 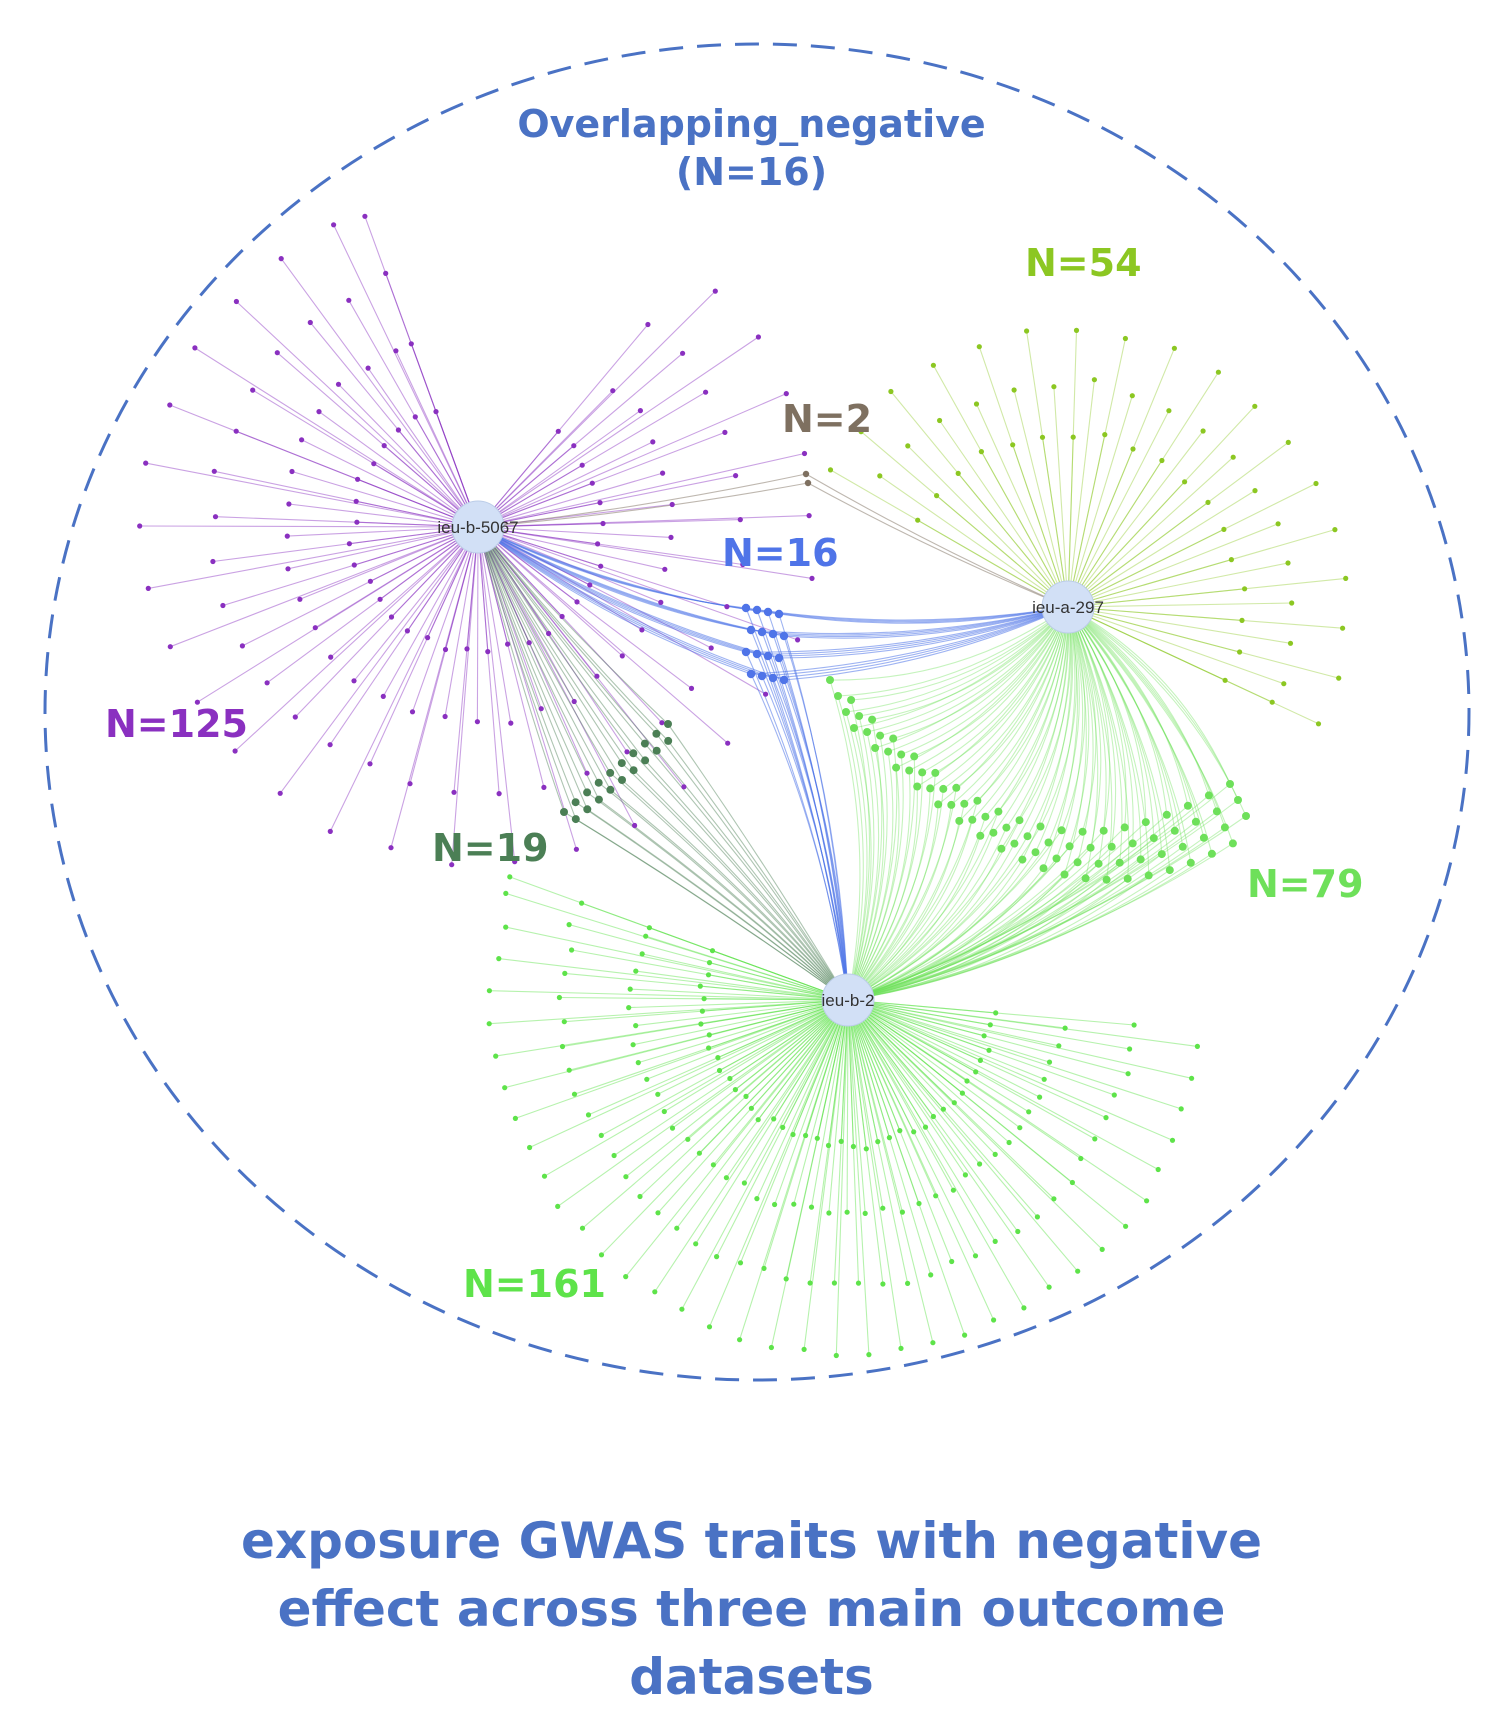 I want to click on hub-node, so click(x=478, y=527).